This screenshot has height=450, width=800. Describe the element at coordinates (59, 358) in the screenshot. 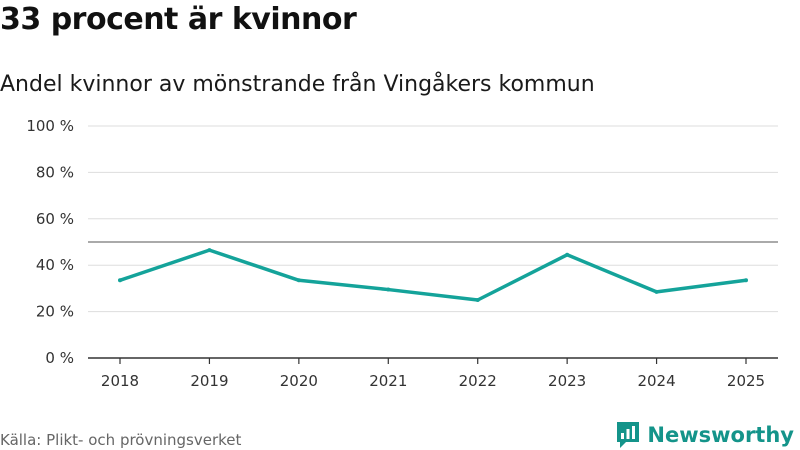

I see `y-tick-label: 0 %` at that location.